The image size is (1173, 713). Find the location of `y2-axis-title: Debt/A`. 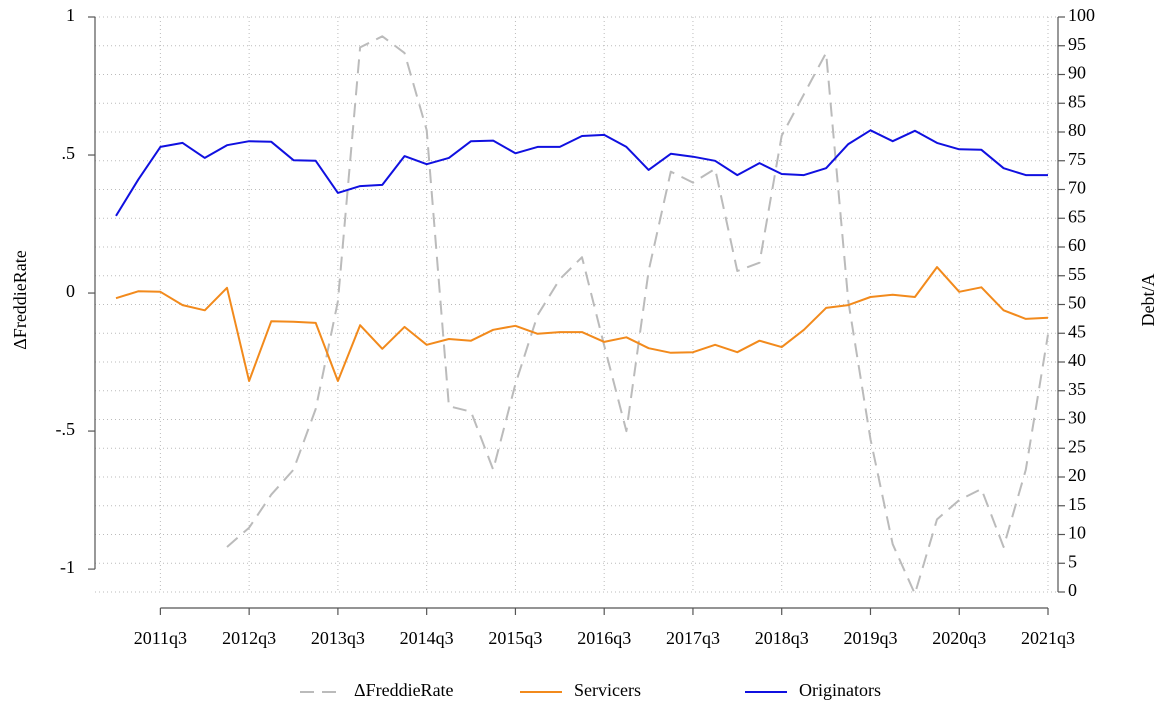

y2-axis-title: Debt/A is located at coordinates (1148, 300).